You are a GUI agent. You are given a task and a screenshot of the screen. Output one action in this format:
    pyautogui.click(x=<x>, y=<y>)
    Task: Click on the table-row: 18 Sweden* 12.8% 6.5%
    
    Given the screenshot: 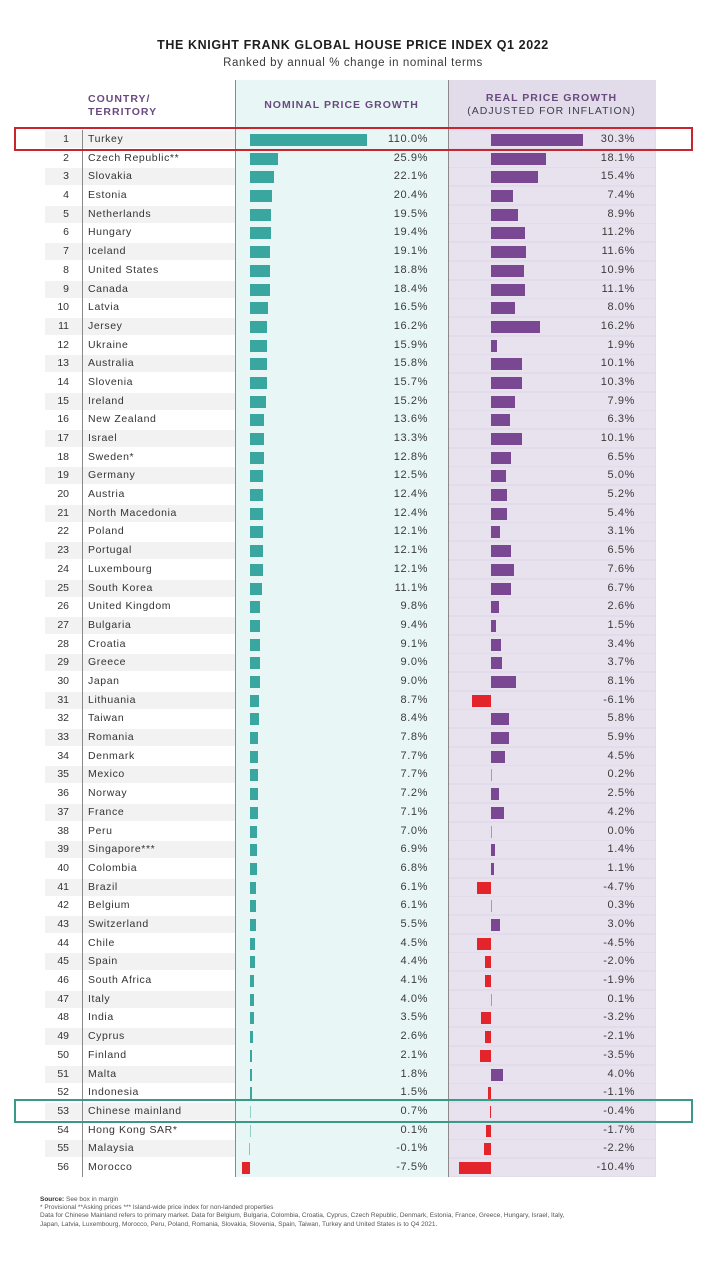 What is the action you would take?
    pyautogui.click(x=350, y=457)
    